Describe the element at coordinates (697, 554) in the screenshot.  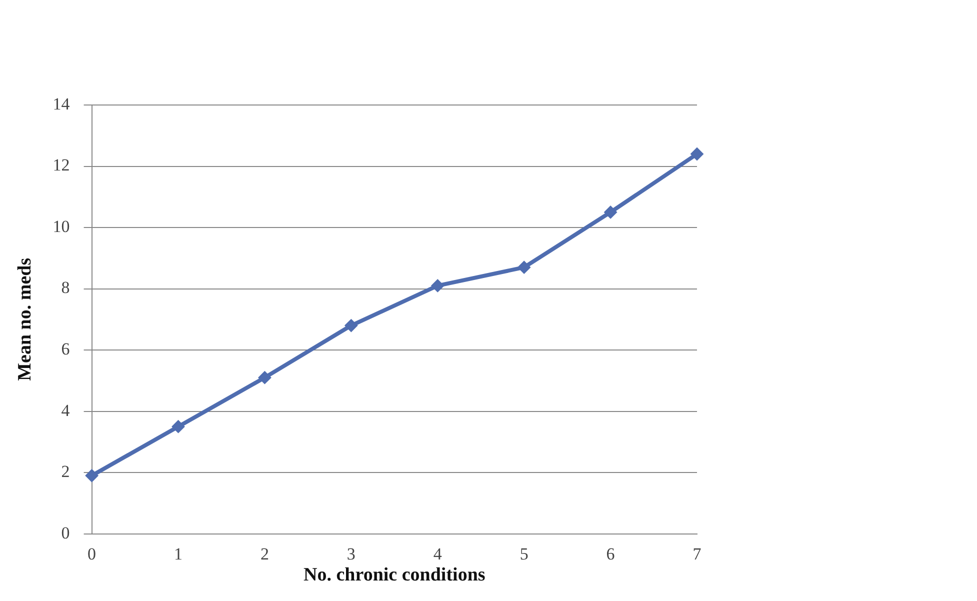
I see `x-tick-label: 7` at that location.